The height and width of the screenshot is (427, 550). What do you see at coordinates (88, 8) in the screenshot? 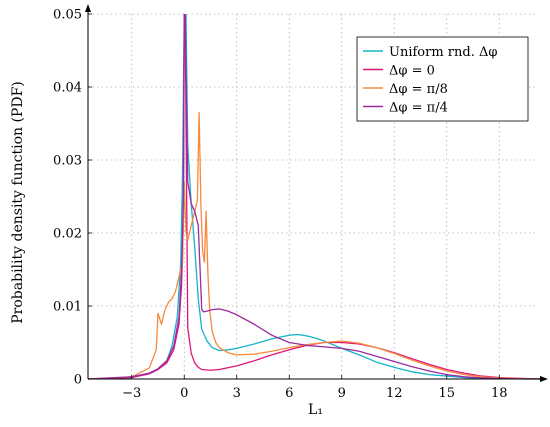
I see `y-axis-arrow` at bounding box center [88, 8].